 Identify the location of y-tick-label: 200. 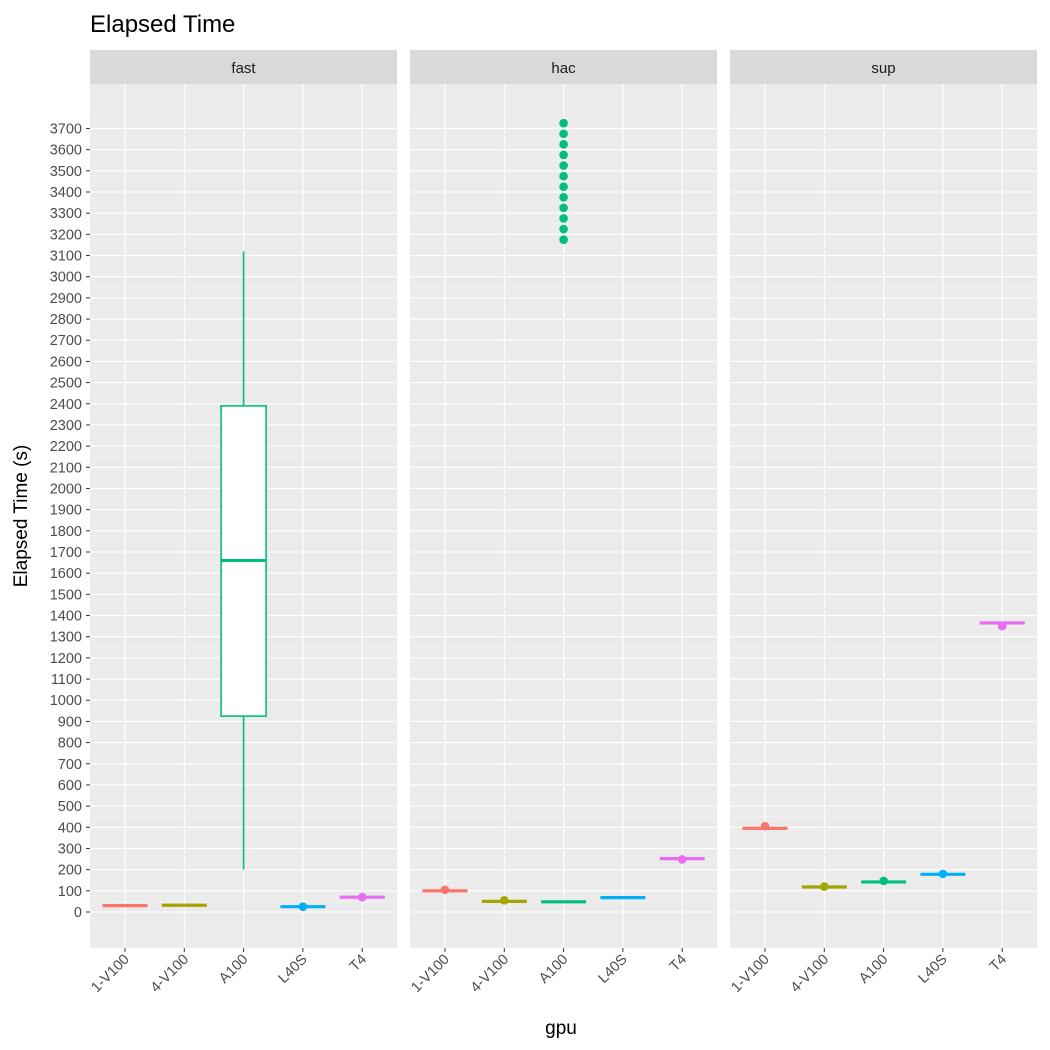
(70, 871).